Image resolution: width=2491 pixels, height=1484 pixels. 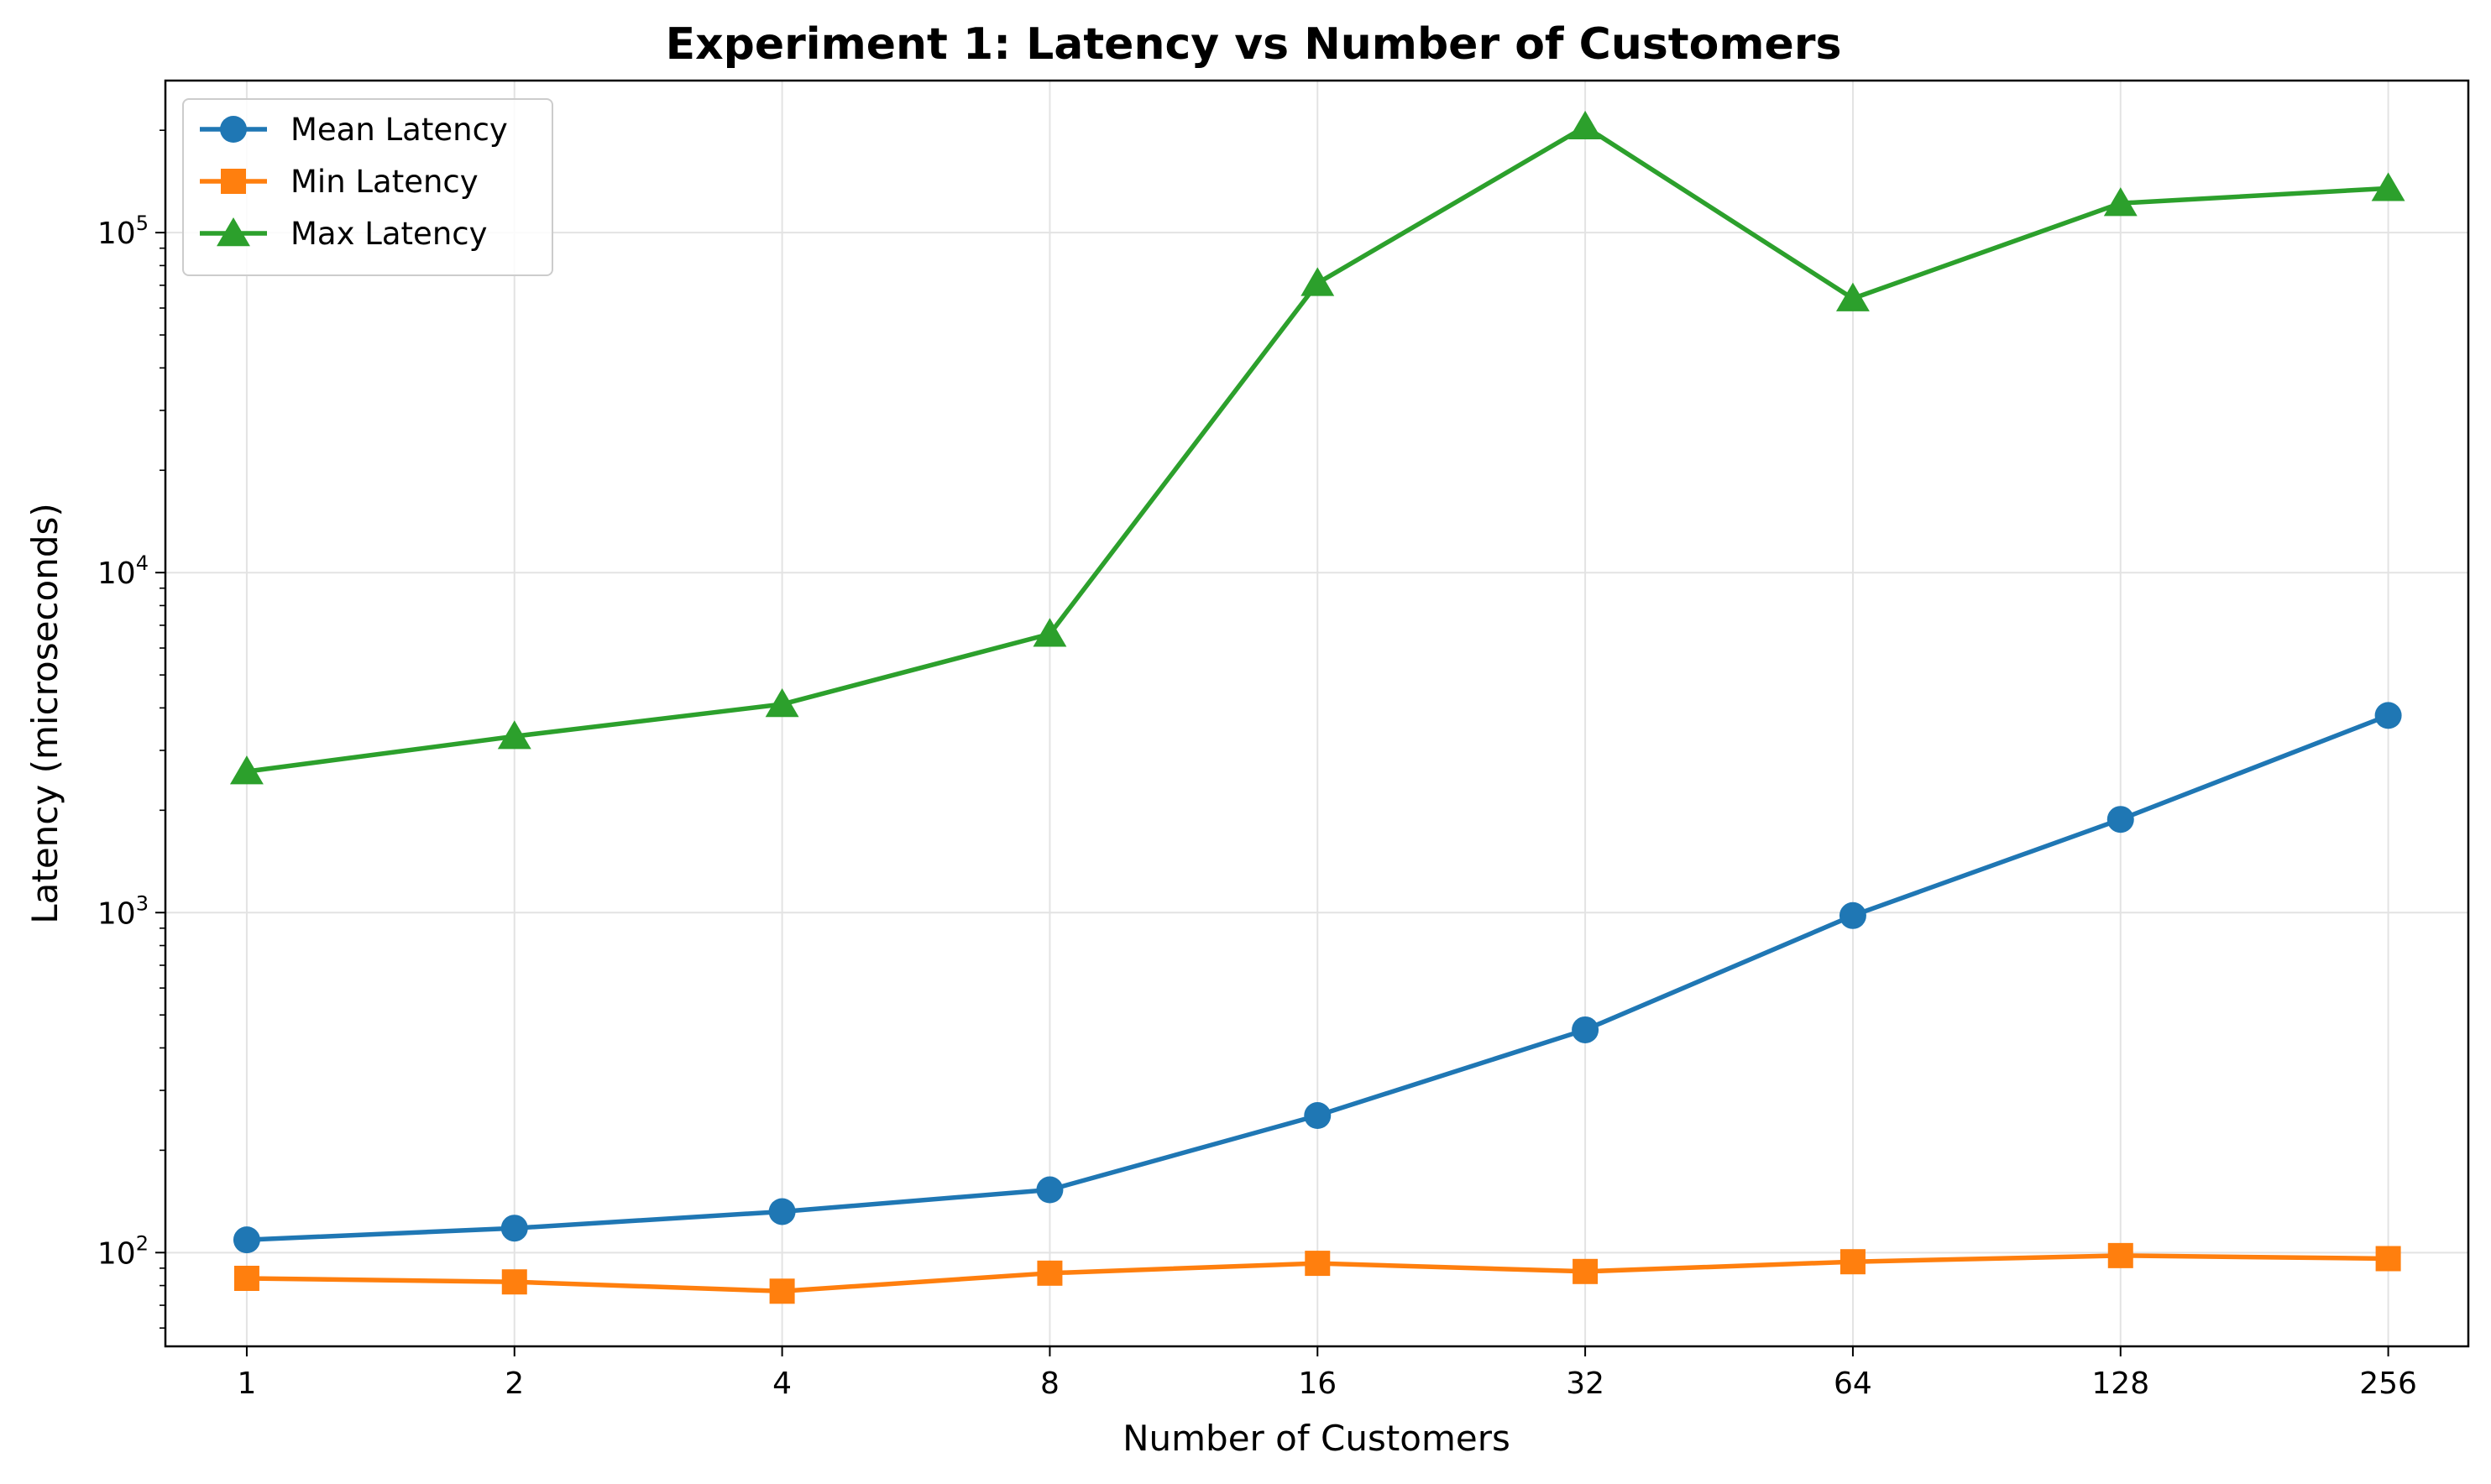 What do you see at coordinates (233, 232) in the screenshot?
I see `legend-marker-max-latency` at bounding box center [233, 232].